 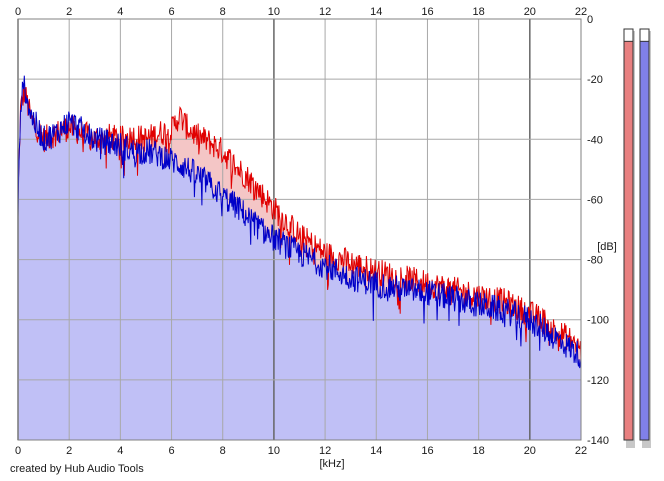 I want to click on y-tick-label: -60, so click(x=595, y=200).